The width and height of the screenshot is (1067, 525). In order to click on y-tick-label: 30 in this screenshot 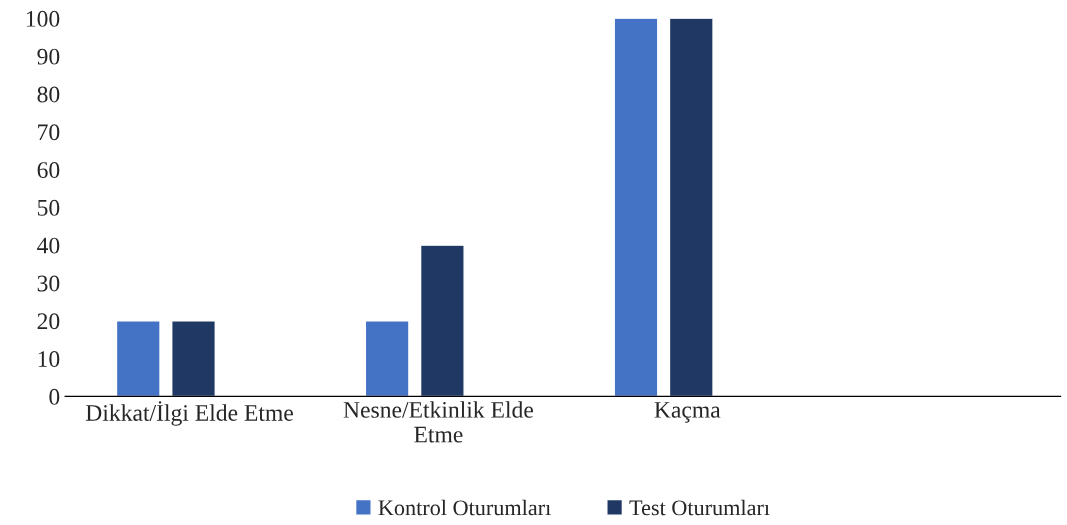, I will do `click(48, 283)`.